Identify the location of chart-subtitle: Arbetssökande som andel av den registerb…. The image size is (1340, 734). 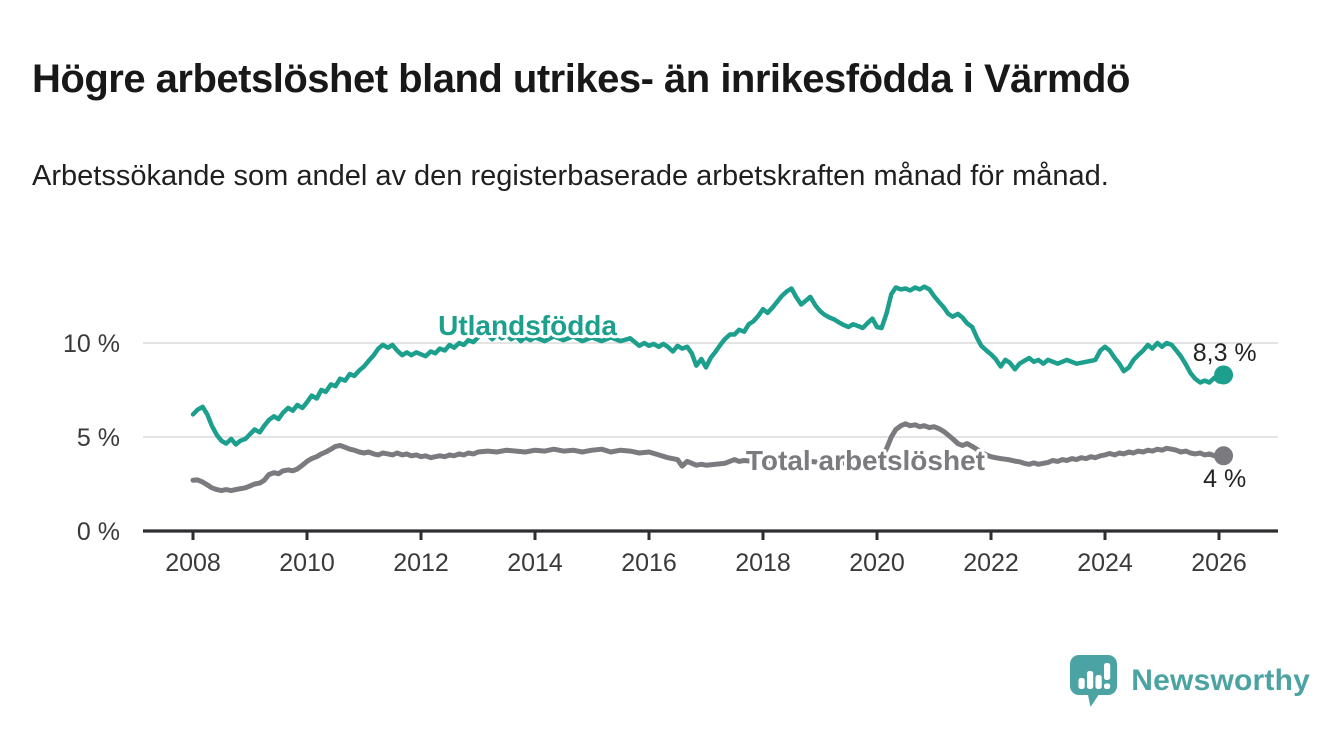
(570, 176).